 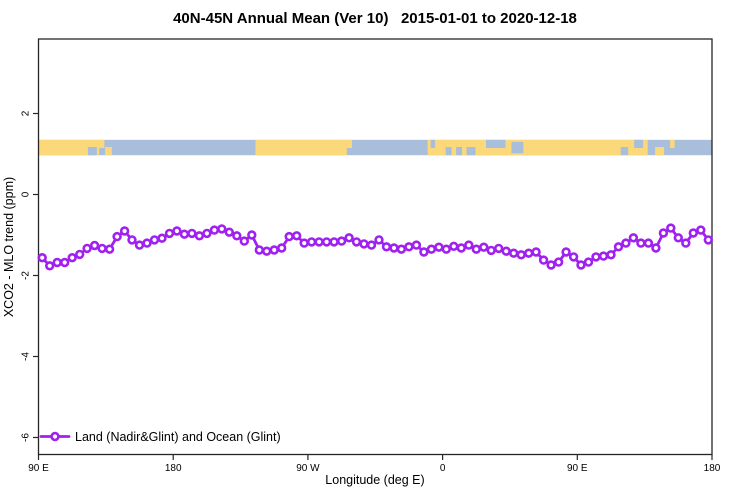 What do you see at coordinates (26, 437) in the screenshot?
I see `y-tick-label: -6` at bounding box center [26, 437].